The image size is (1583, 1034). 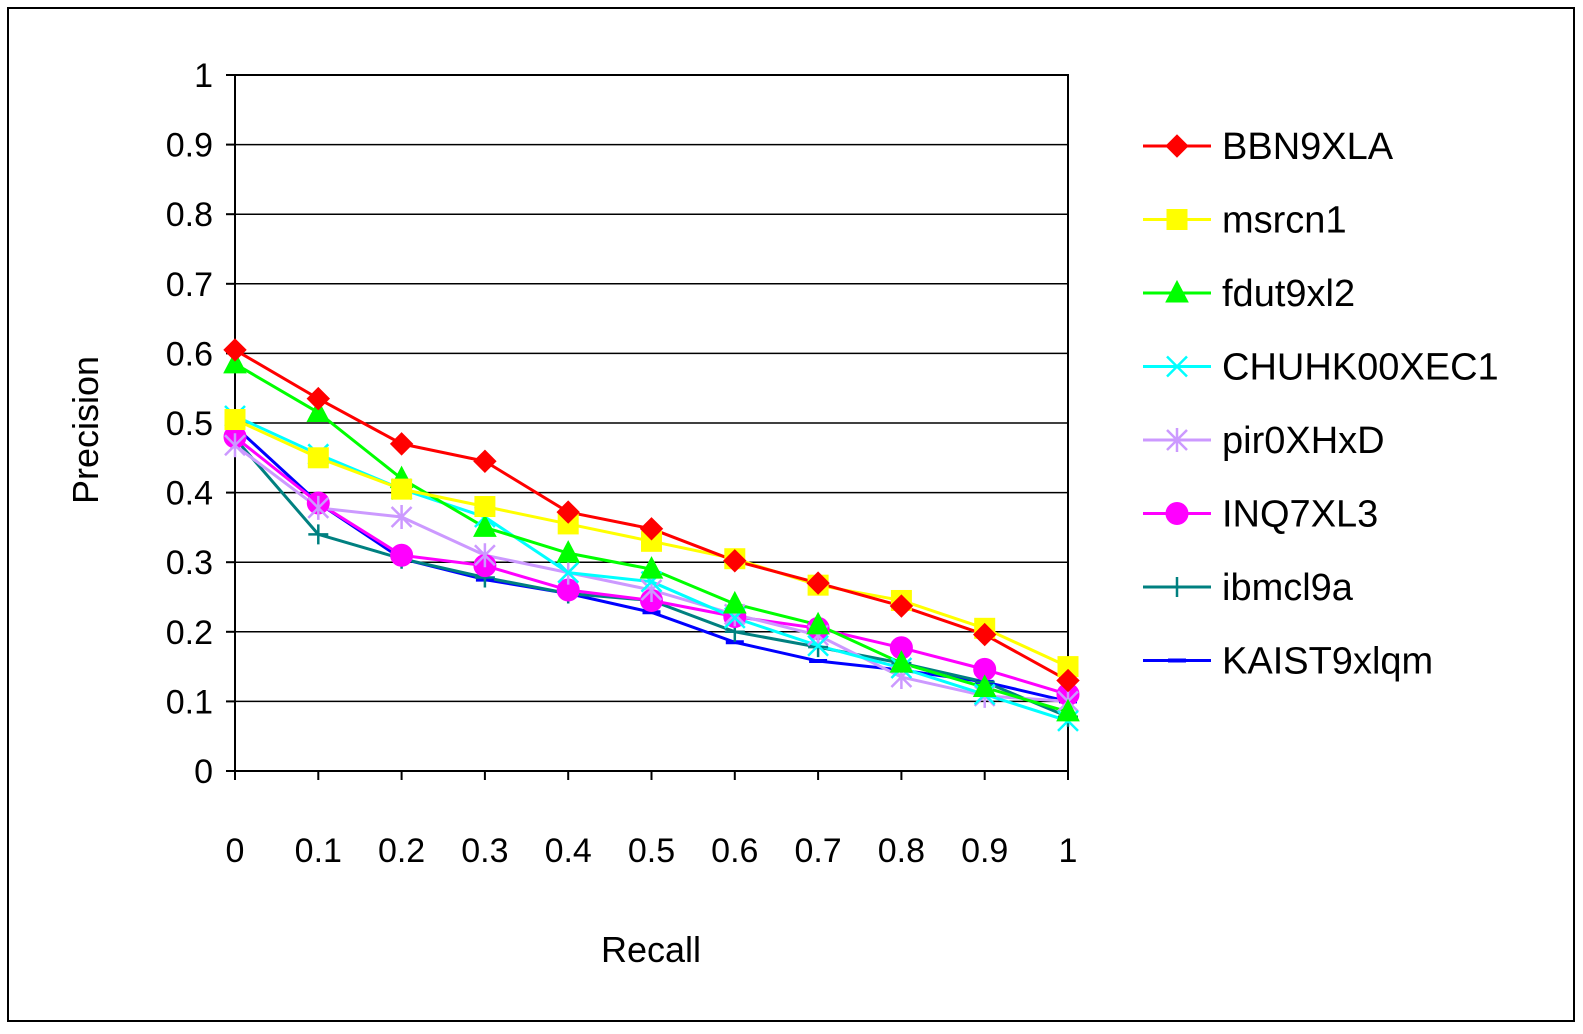 I want to click on x-tick-label: 0.1, so click(x=318, y=851).